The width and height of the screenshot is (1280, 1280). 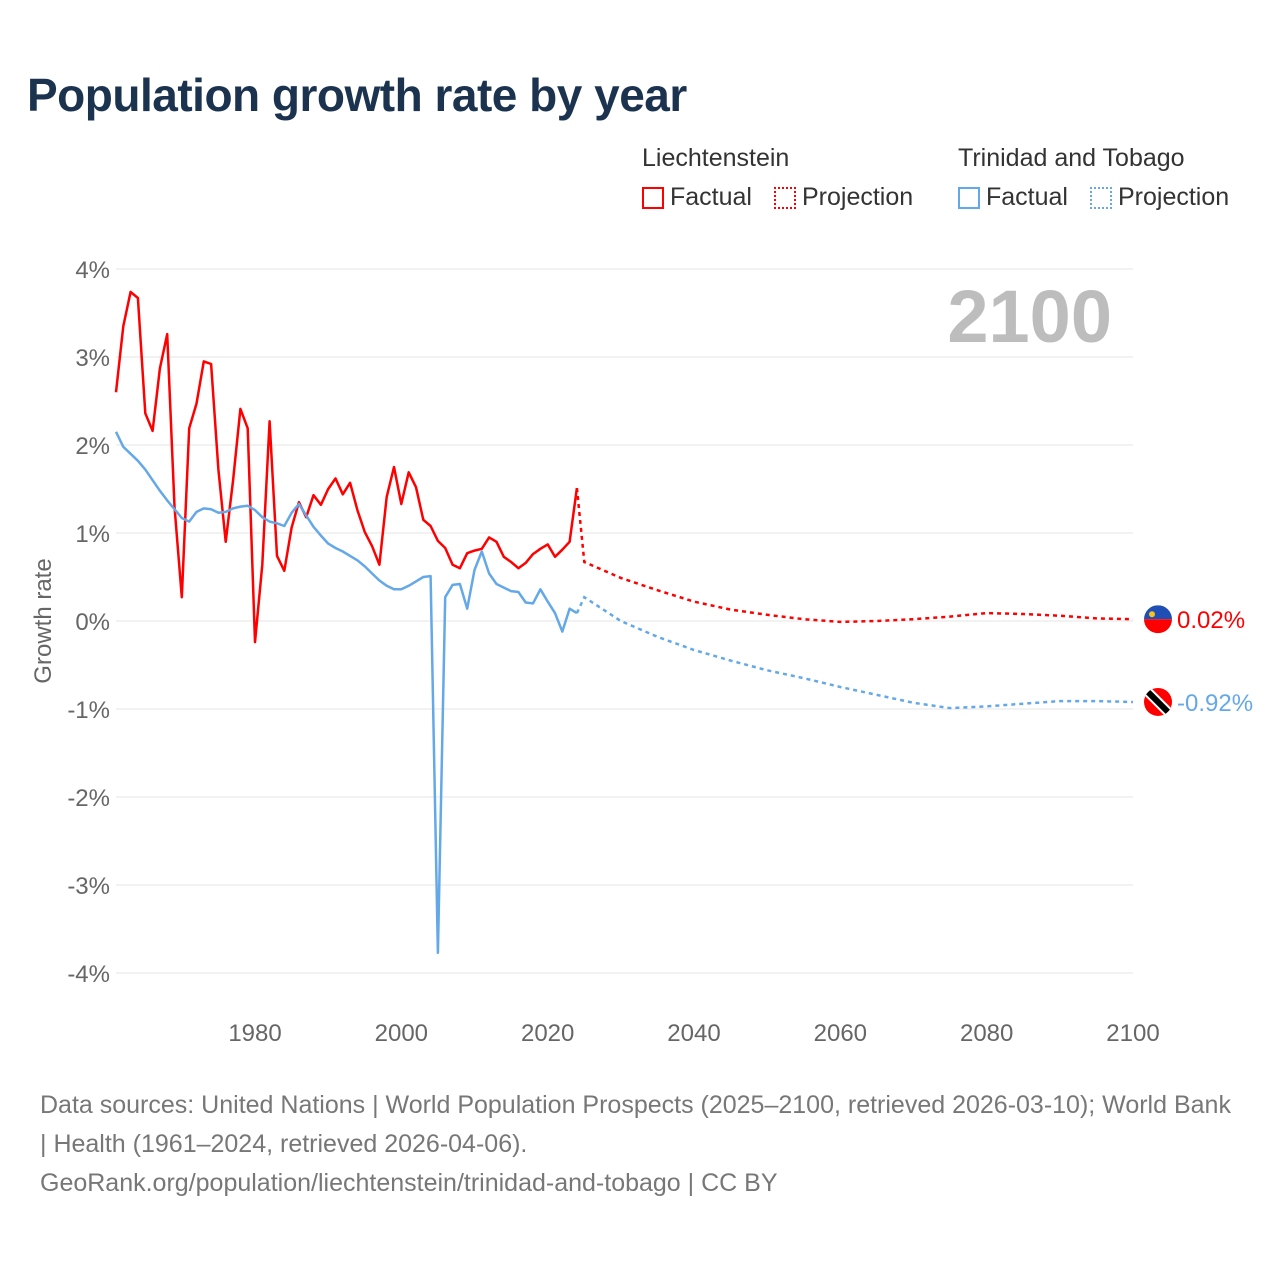 What do you see at coordinates (401, 1033) in the screenshot?
I see `x-tick-label: 2000` at bounding box center [401, 1033].